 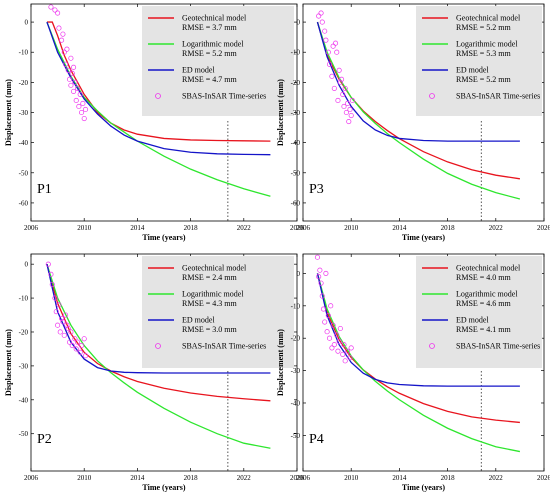 I want to click on y-tick-label: -60, so click(x=24, y=203).